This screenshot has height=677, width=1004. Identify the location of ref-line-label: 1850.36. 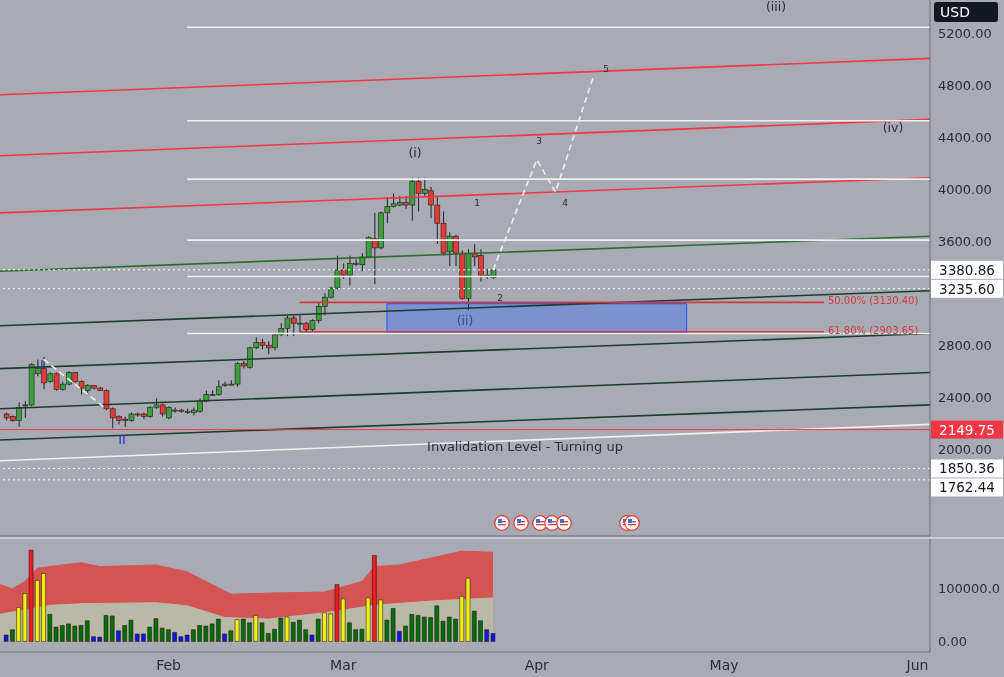
(967, 468).